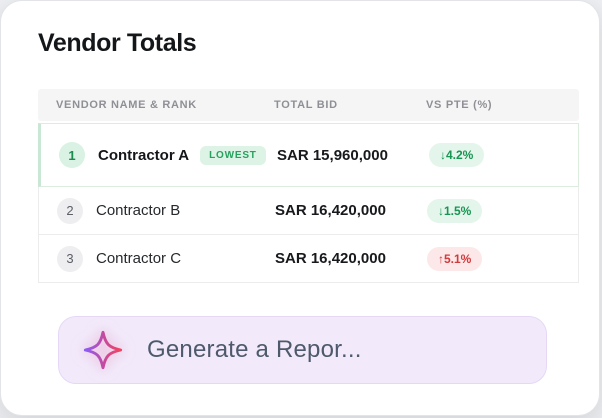 The width and height of the screenshot is (602, 418). Describe the element at coordinates (138, 210) in the screenshot. I see `vendor-name: Contractor B` at that location.